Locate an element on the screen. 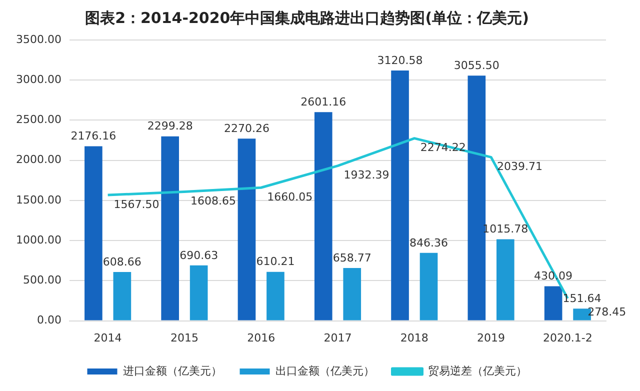 The height and width of the screenshot is (391, 640). y-tick-label: 2500.00 is located at coordinates (39, 119).